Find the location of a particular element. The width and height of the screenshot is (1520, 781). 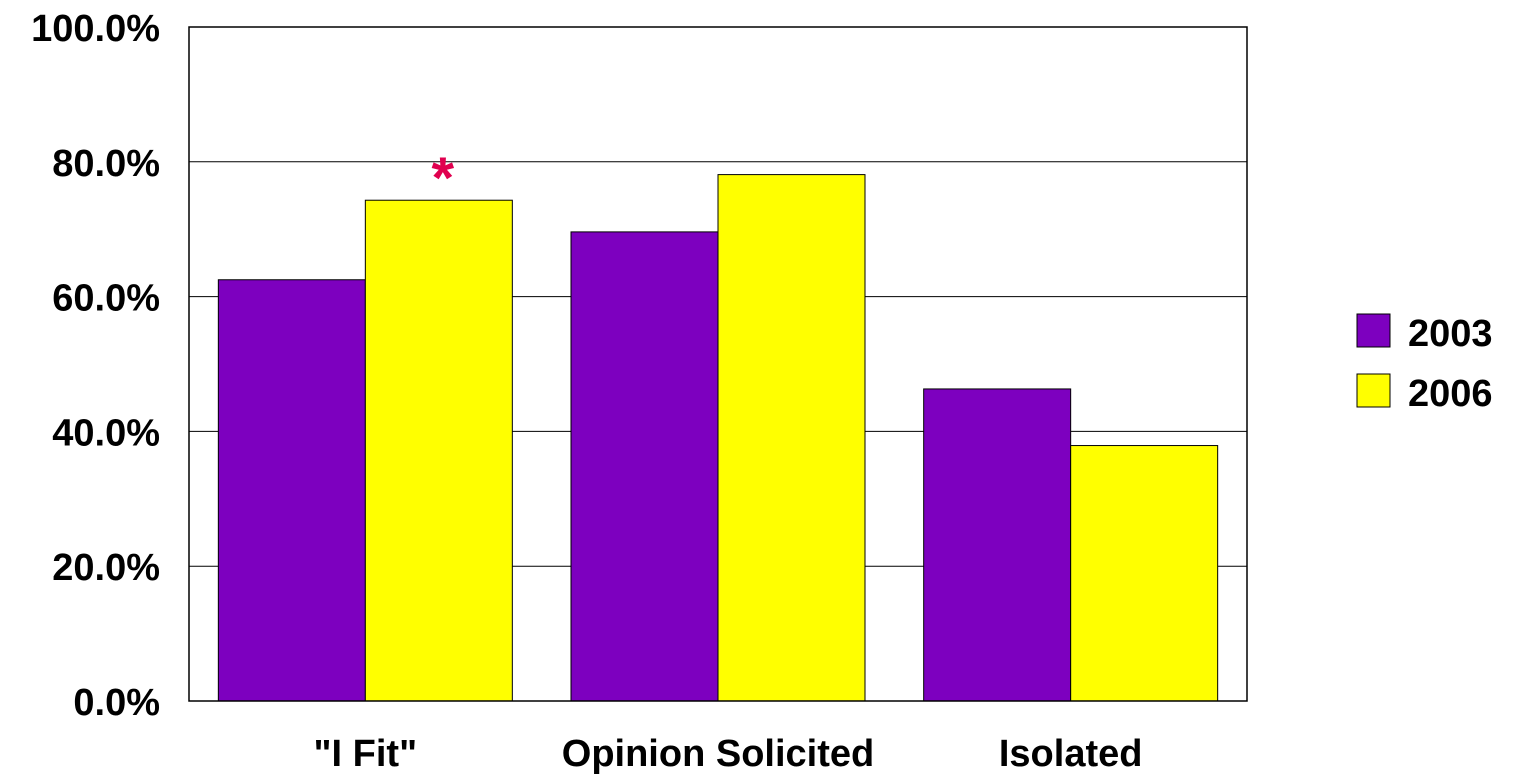

legend-label: 2006 is located at coordinates (1450, 394).